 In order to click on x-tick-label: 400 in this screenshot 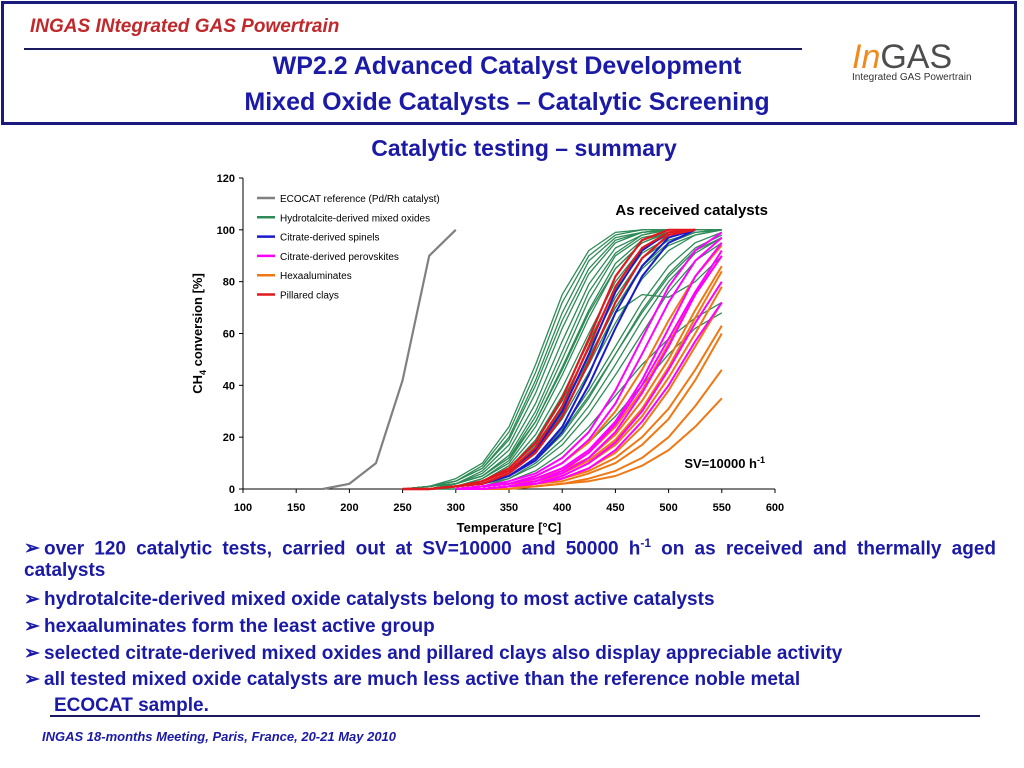, I will do `click(562, 508)`.